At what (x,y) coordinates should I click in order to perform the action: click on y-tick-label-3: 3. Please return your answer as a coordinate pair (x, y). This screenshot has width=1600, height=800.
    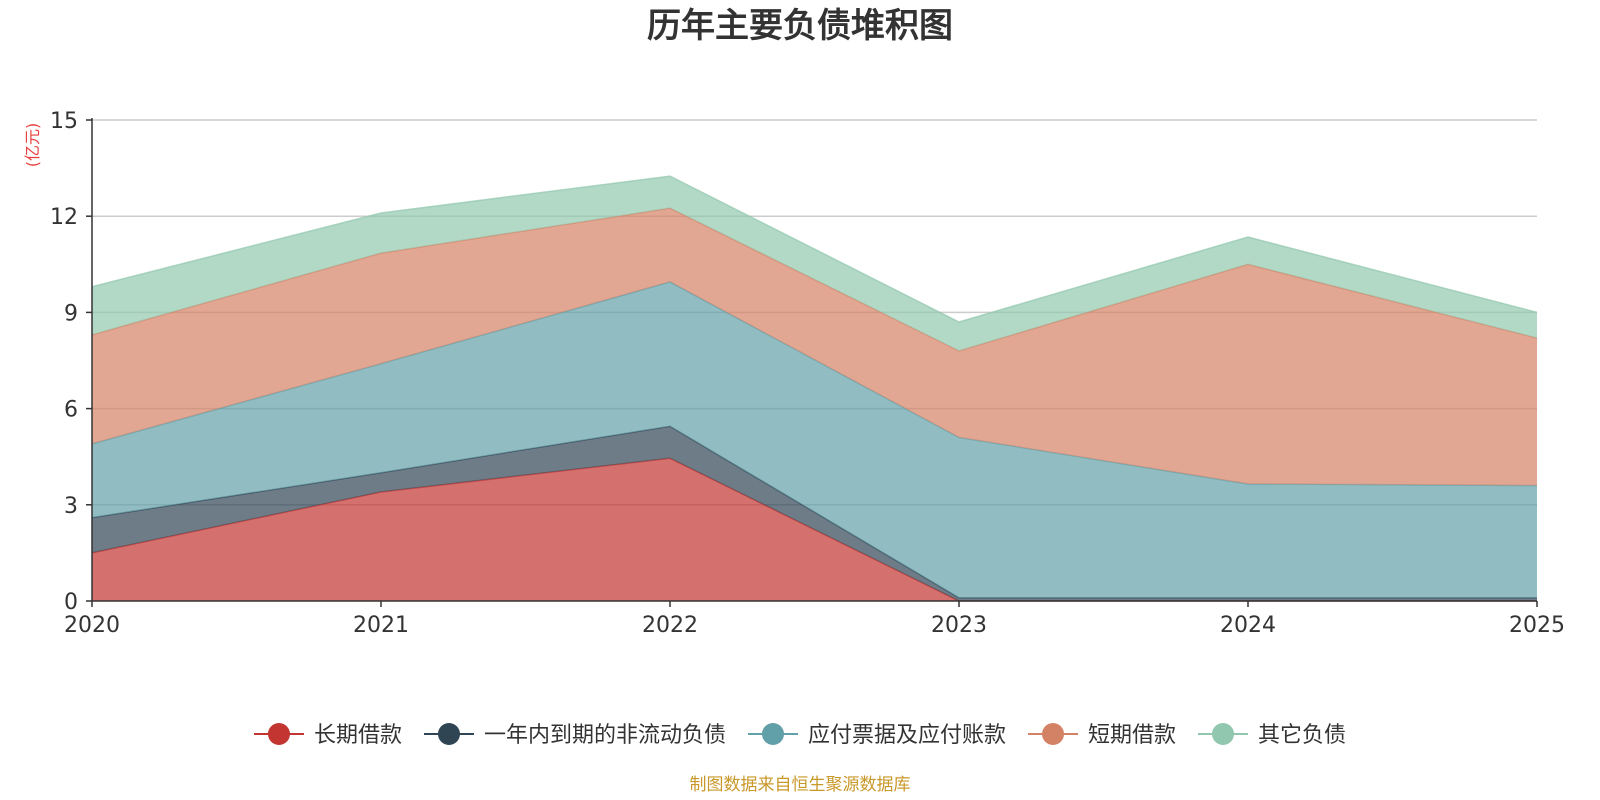
    Looking at the image, I should click on (71, 506).